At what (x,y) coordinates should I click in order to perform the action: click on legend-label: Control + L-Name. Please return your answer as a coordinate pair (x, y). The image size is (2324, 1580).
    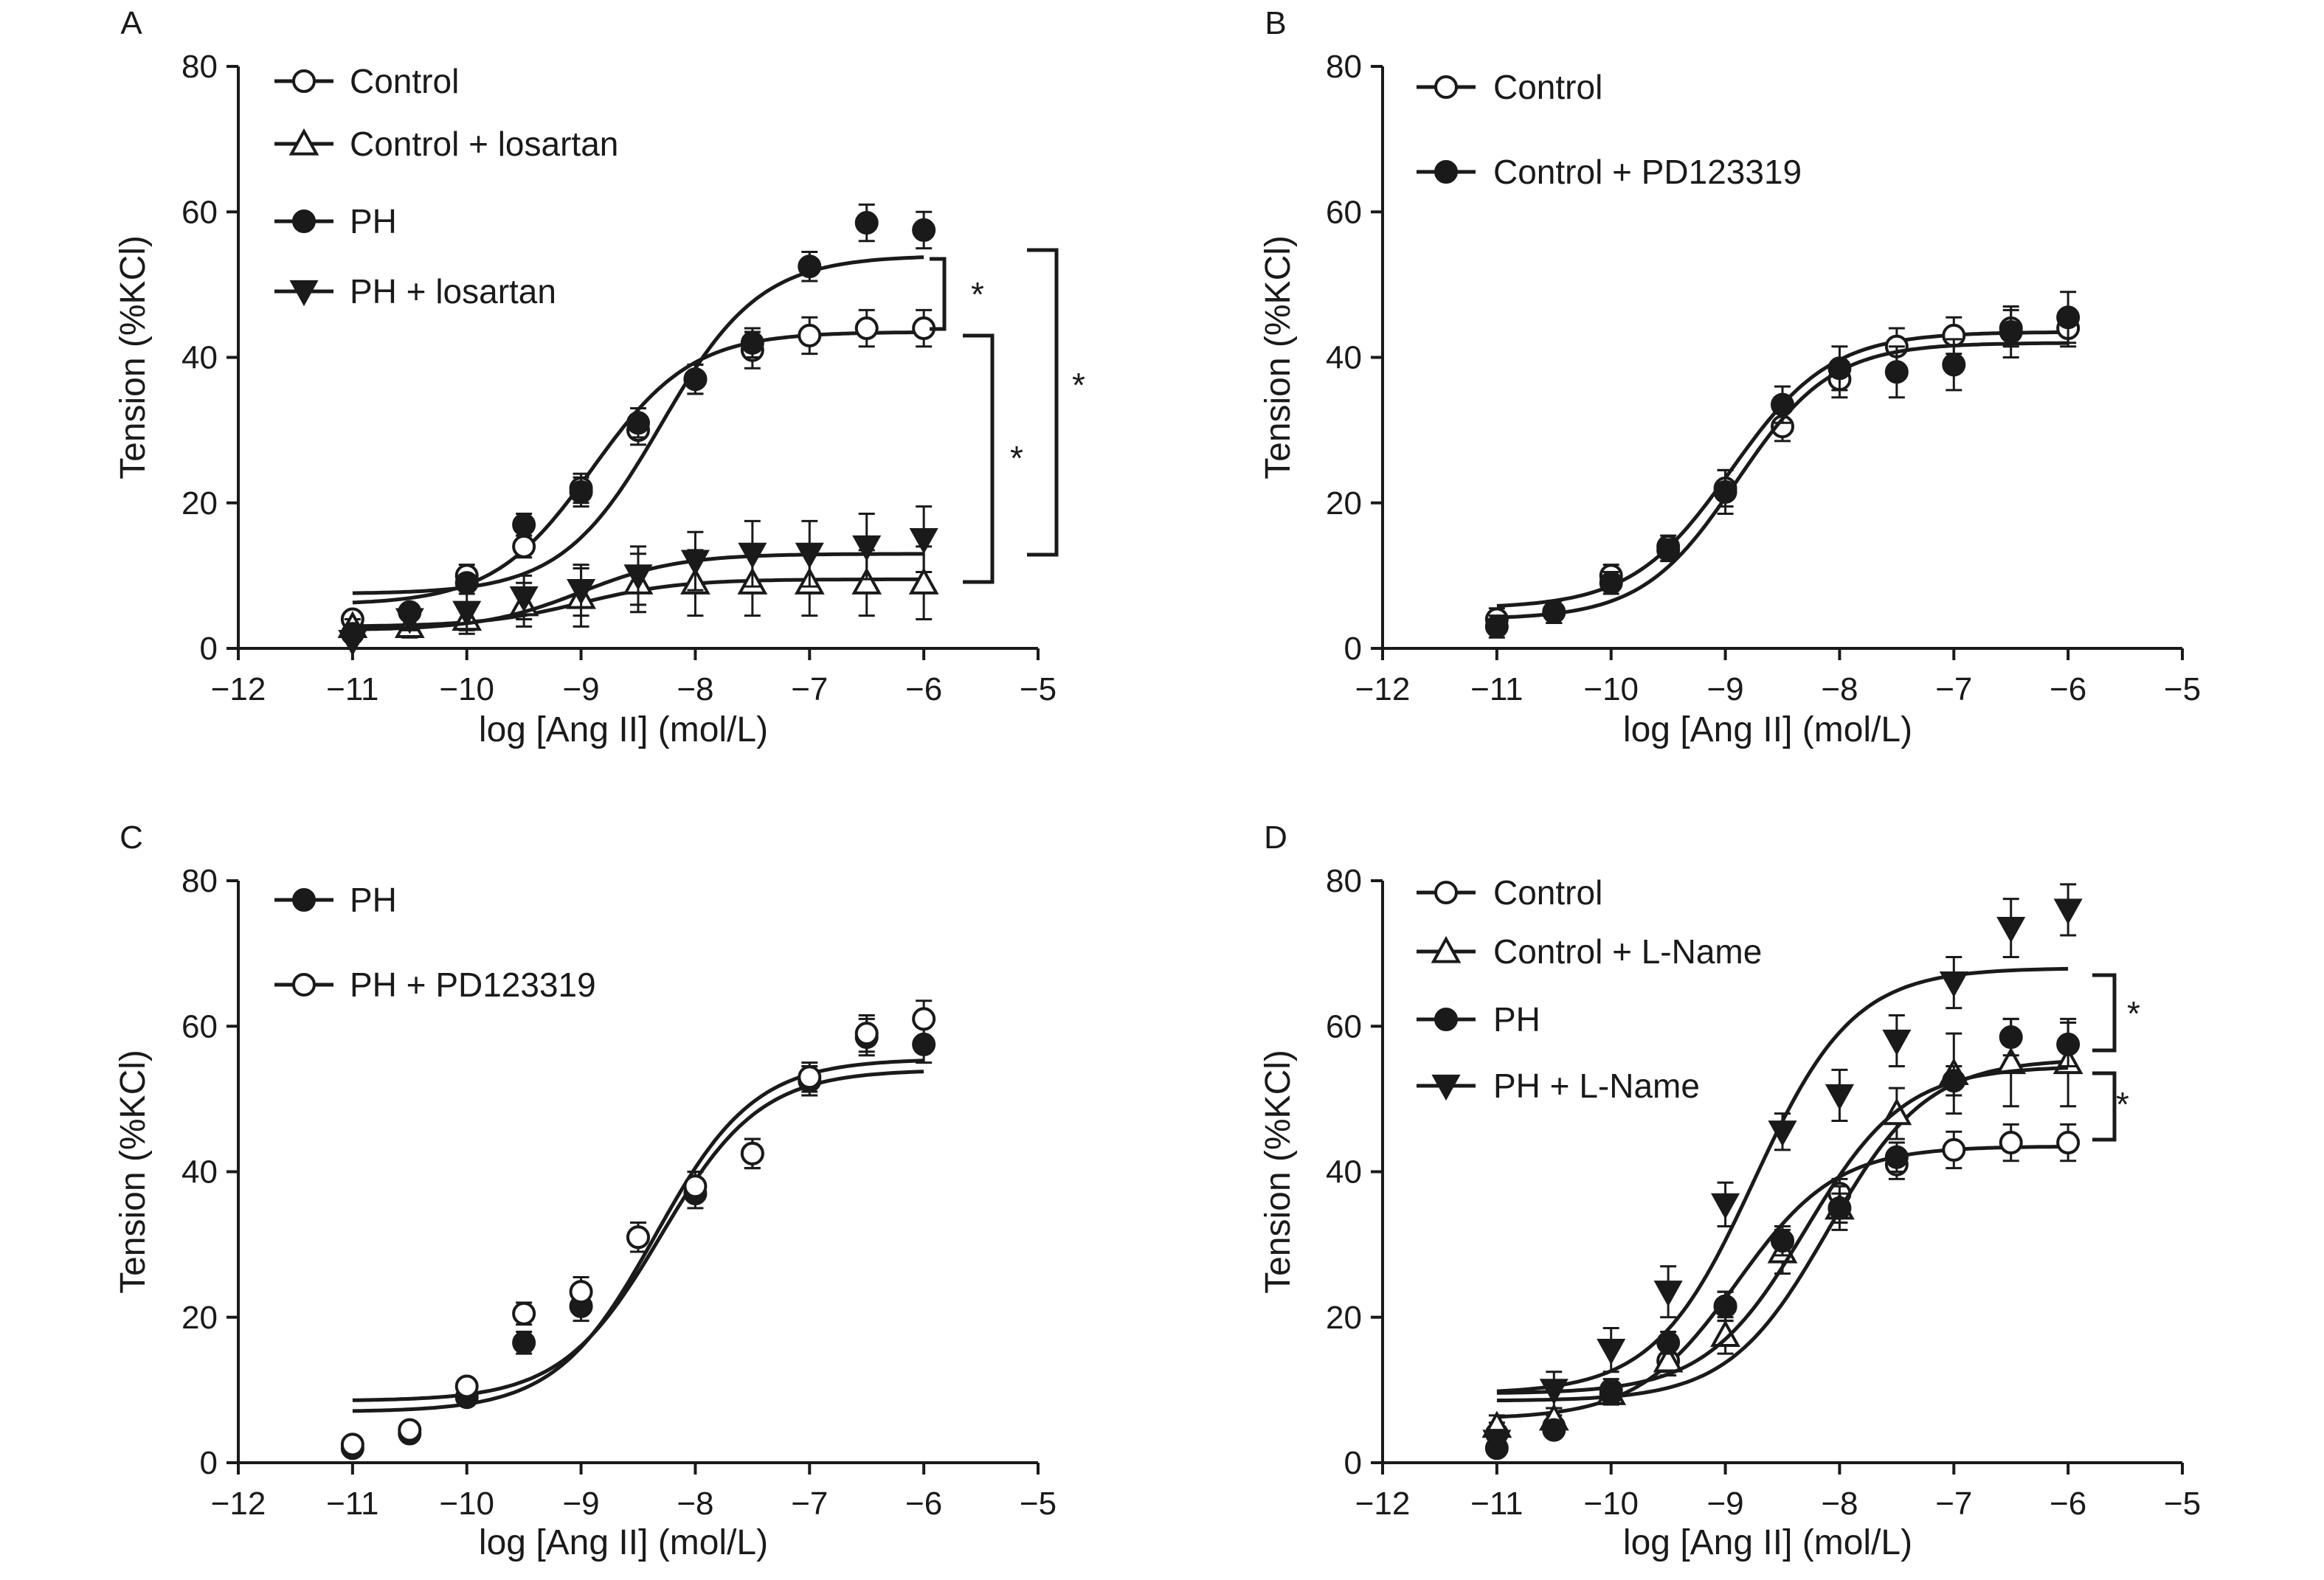
    Looking at the image, I should click on (1627, 951).